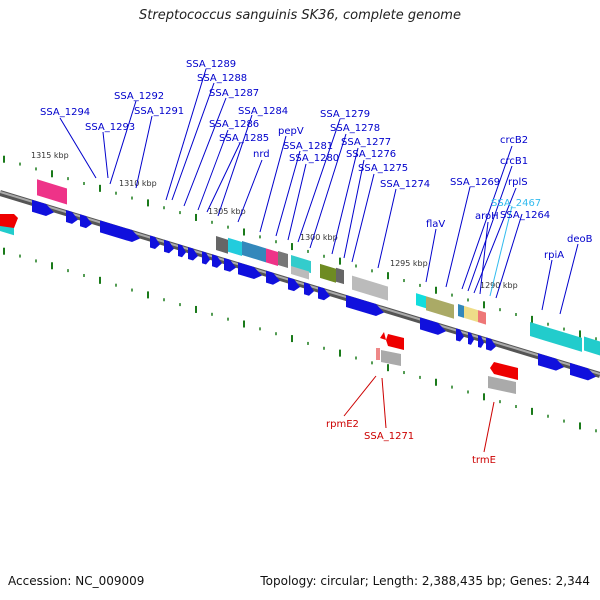 This screenshot has height=600, width=600. Describe the element at coordinates (261, 154) in the screenshot. I see `gene-label: nrd` at that location.